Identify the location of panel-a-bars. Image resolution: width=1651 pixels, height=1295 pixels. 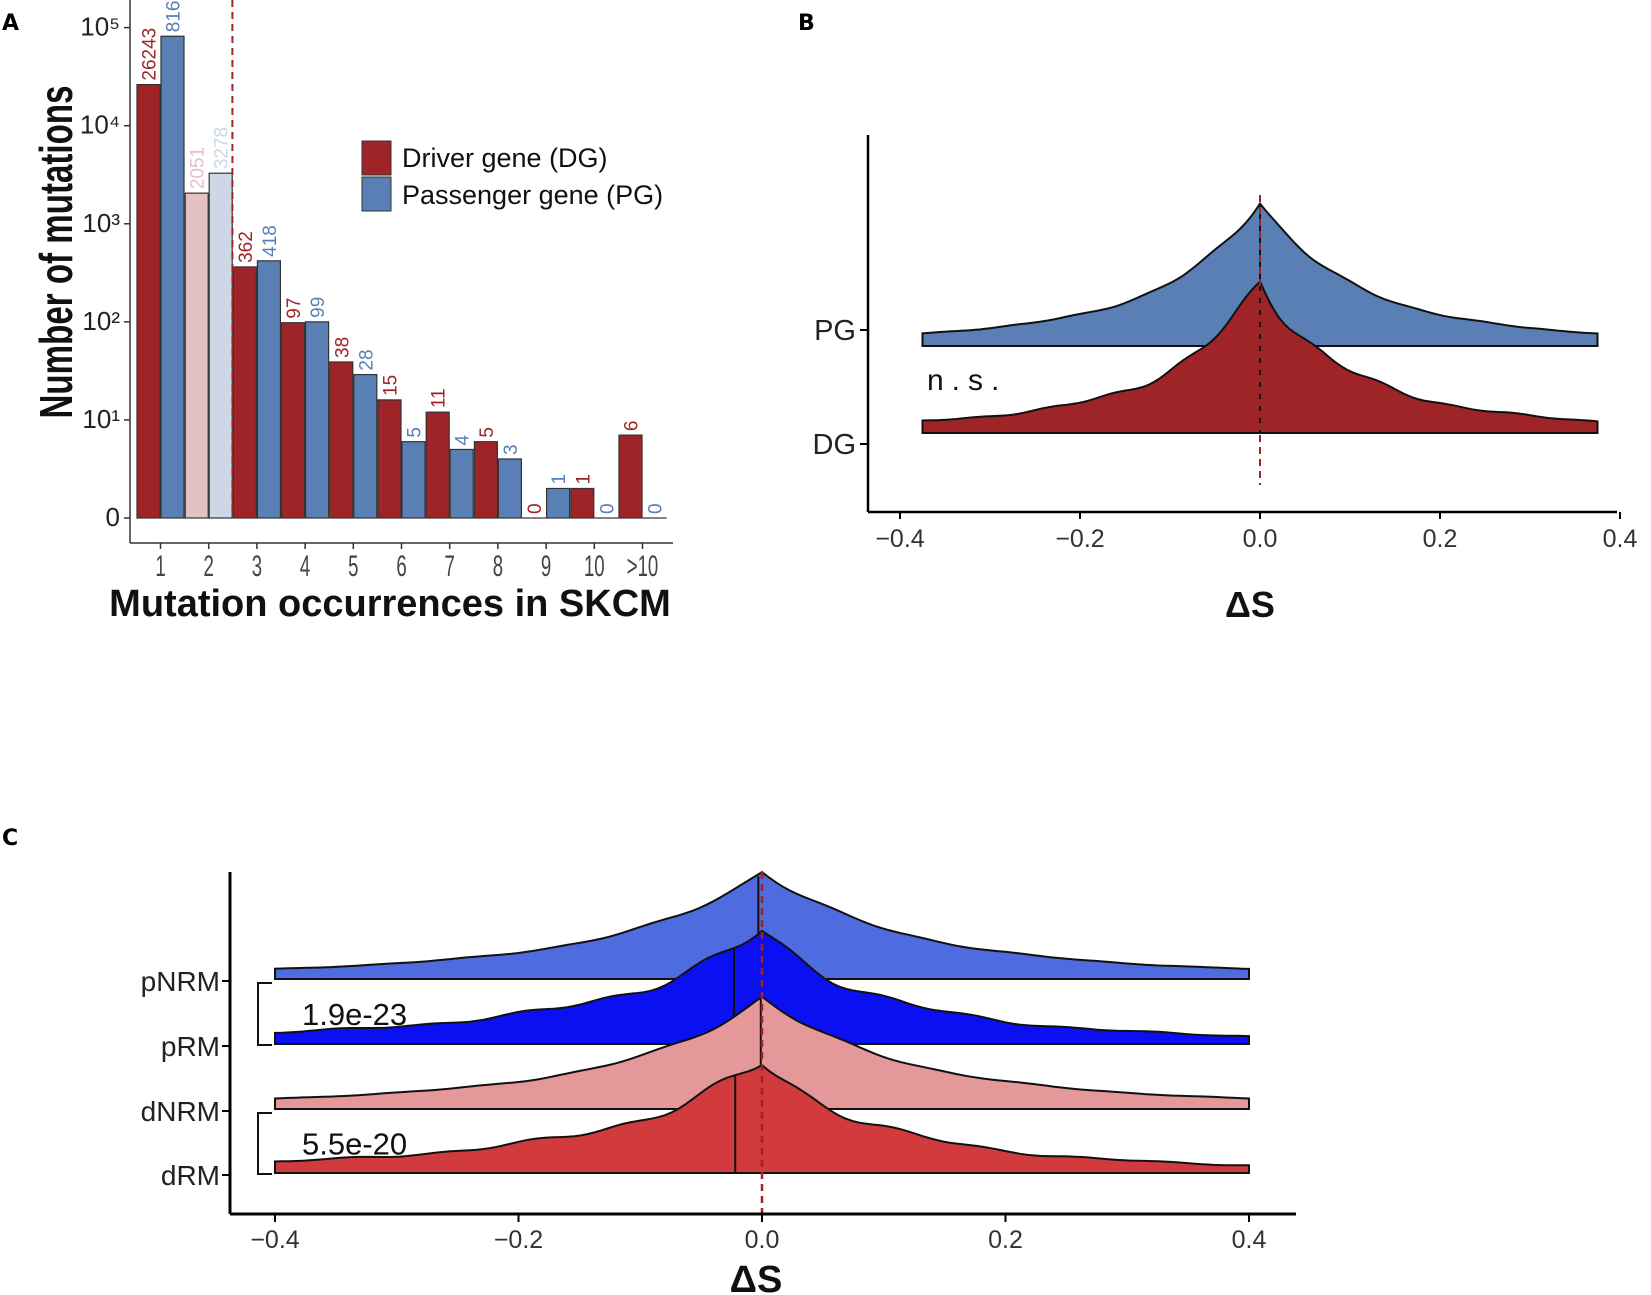
(401, 277).